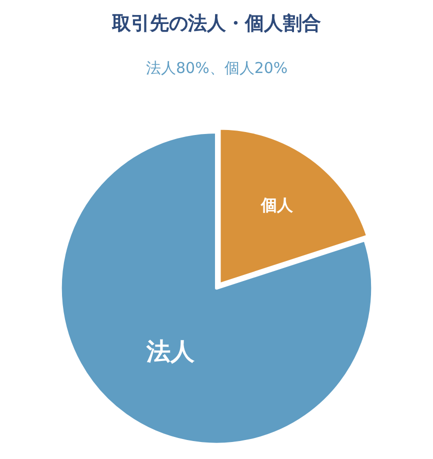 The height and width of the screenshot is (459, 433). I want to click on chart-subtitle: 法人80%、個人20%, so click(217, 68).